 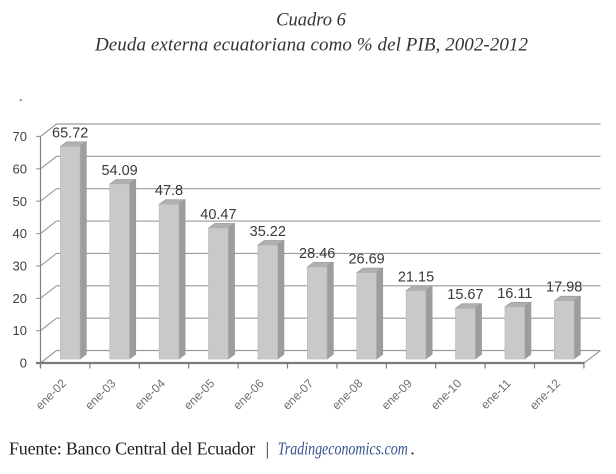 What do you see at coordinates (23, 363) in the screenshot?
I see `svg-text: 0` at bounding box center [23, 363].